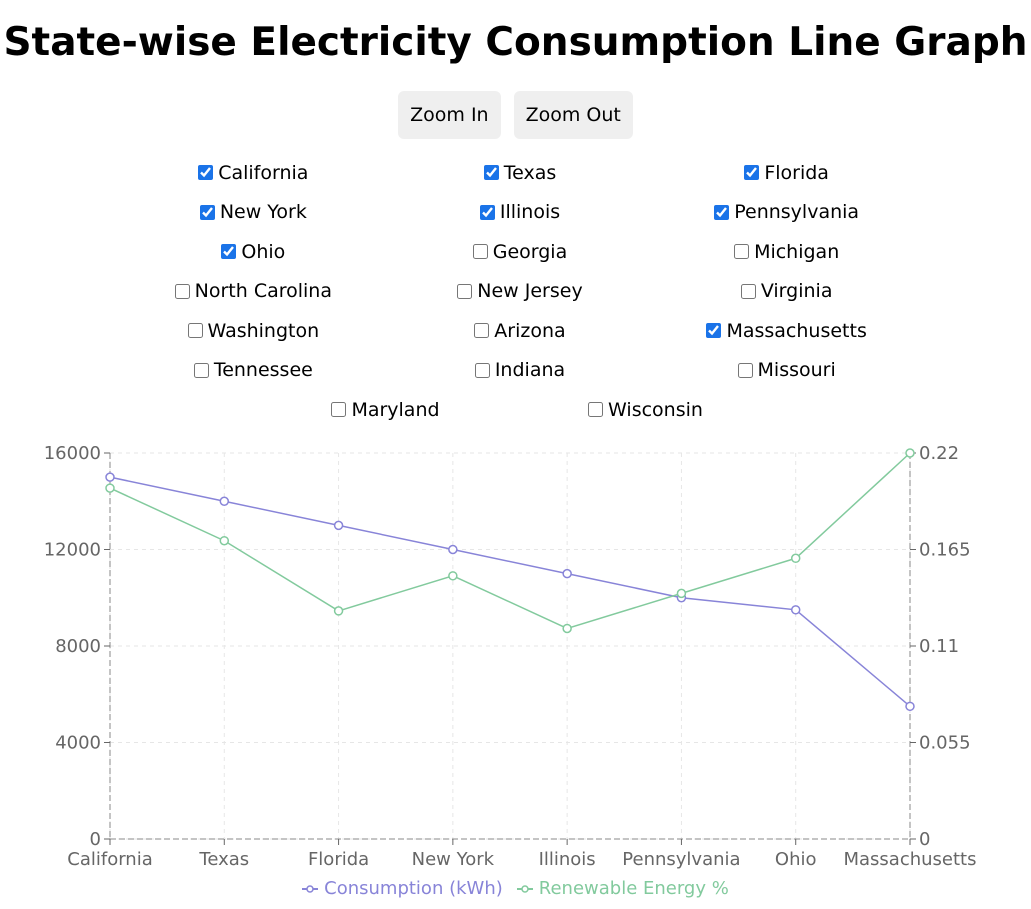  Describe the element at coordinates (413, 888) in the screenshot. I see `legend-label: Consumption (kWh)` at that location.